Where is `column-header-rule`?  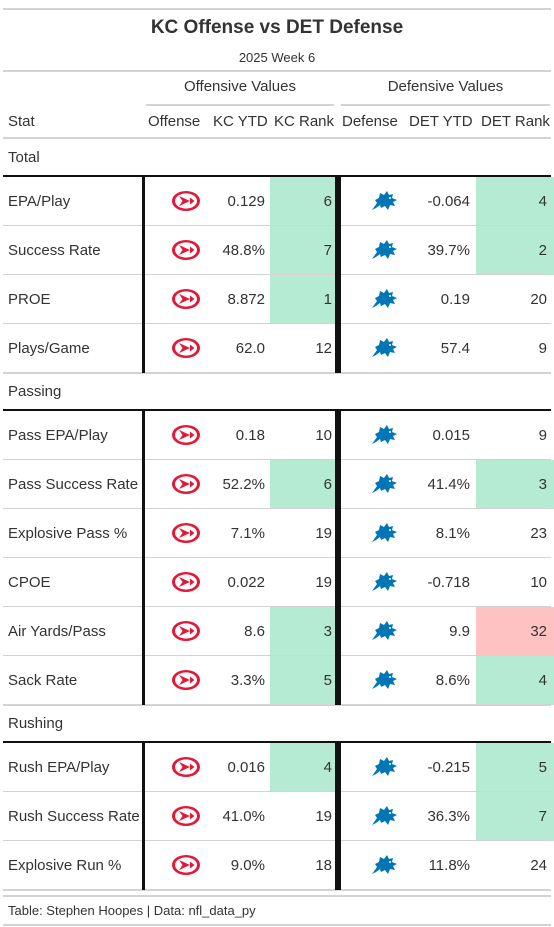 column-header-rule is located at coordinates (277, 138).